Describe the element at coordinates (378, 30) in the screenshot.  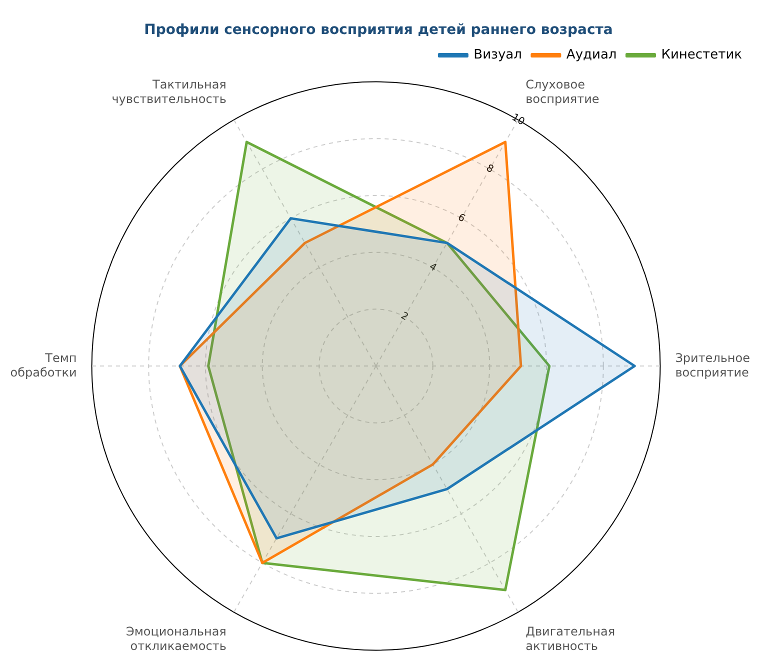
I see `chart-title: Профили сенсорного восприятия детей раннего возраста` at that location.